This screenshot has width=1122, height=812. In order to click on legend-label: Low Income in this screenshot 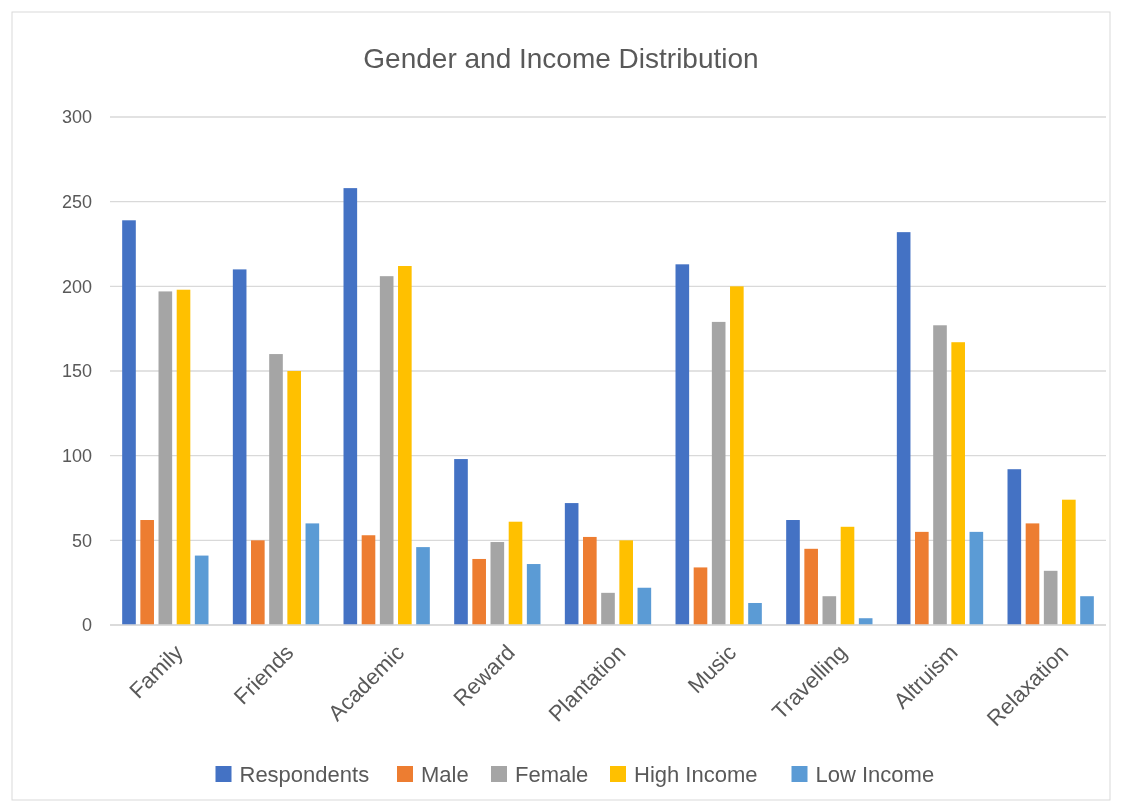, I will do `click(875, 774)`.